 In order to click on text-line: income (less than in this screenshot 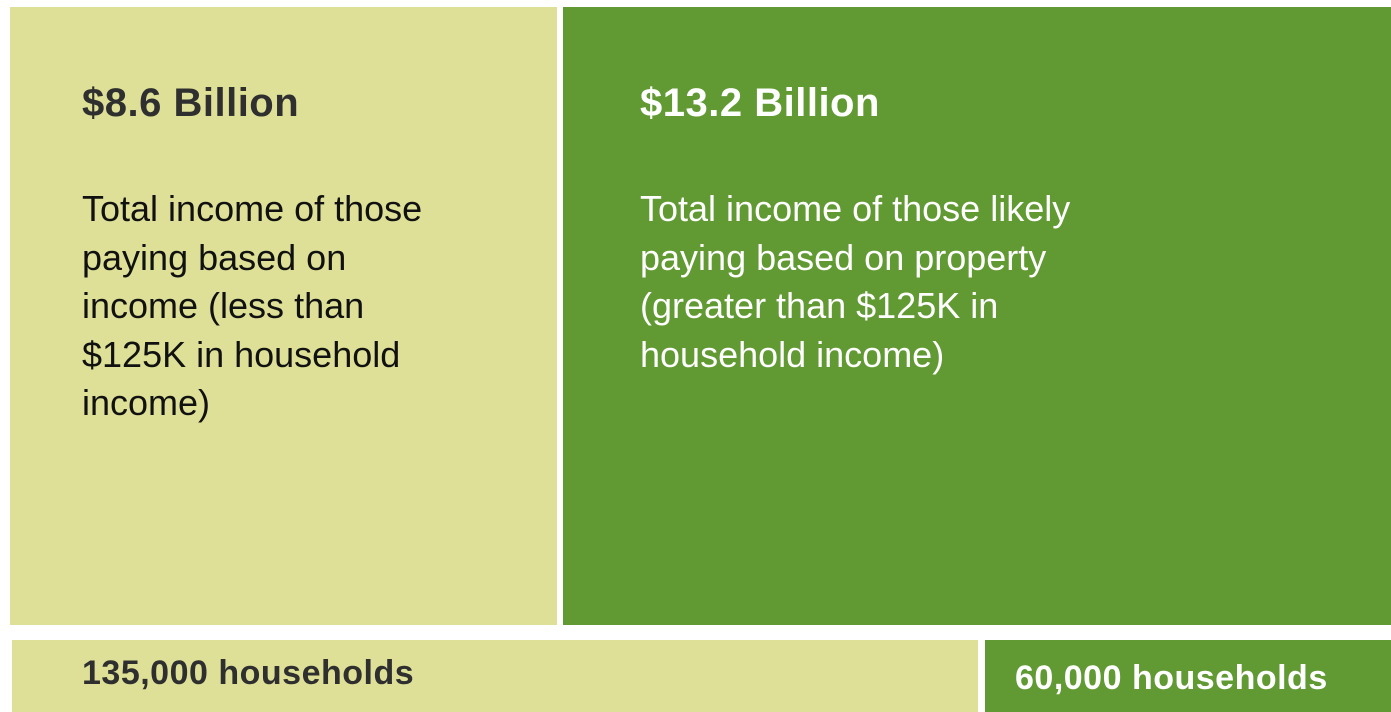, I will do `click(223, 305)`.